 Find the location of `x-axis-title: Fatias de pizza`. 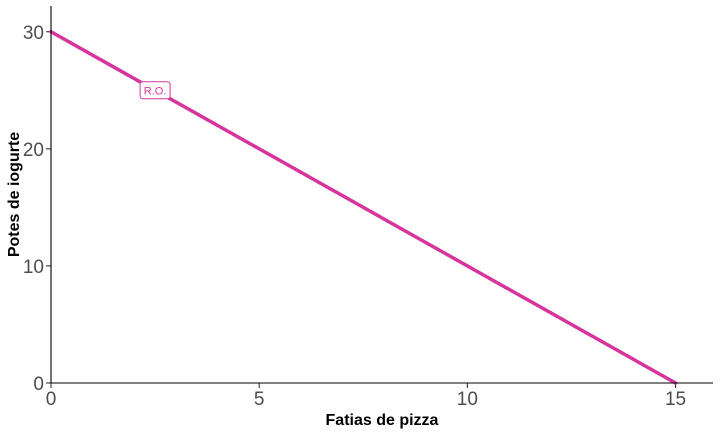

x-axis-title: Fatias de pizza is located at coordinates (382, 420).